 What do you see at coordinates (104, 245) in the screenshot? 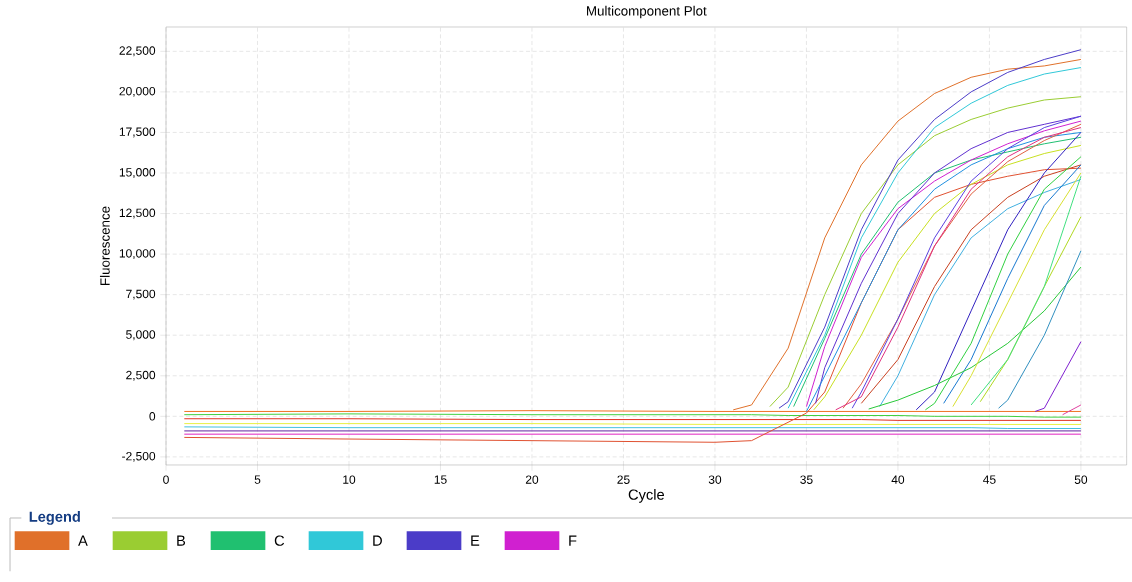
I see `y-axis-title: Fluorescence` at bounding box center [104, 245].